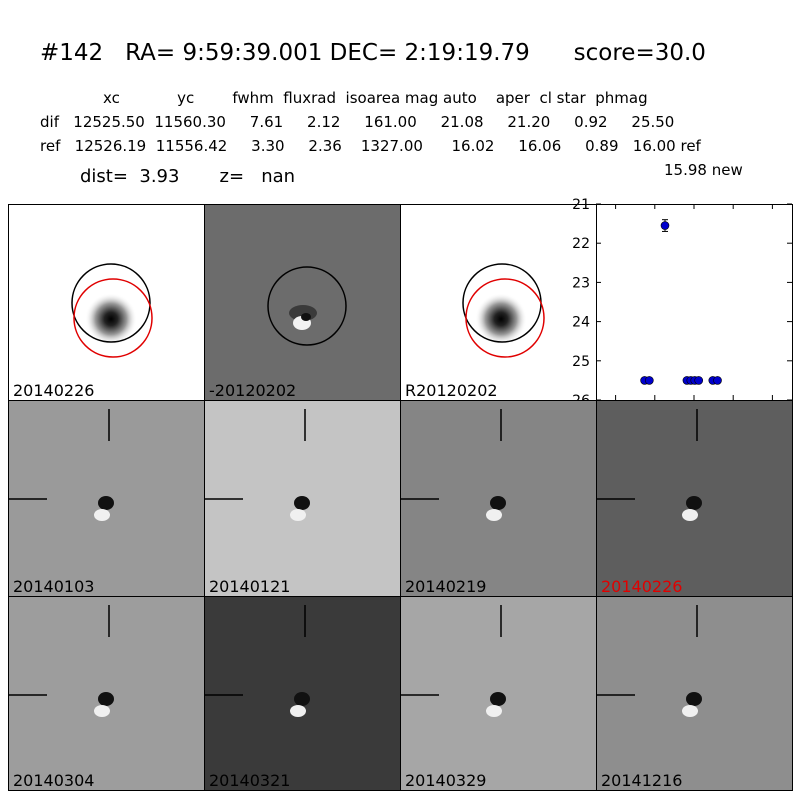 Image resolution: width=800 pixels, height=800 pixels. What do you see at coordinates (581, 323) in the screenshot?
I see `y-tick-label: 24` at bounding box center [581, 323].